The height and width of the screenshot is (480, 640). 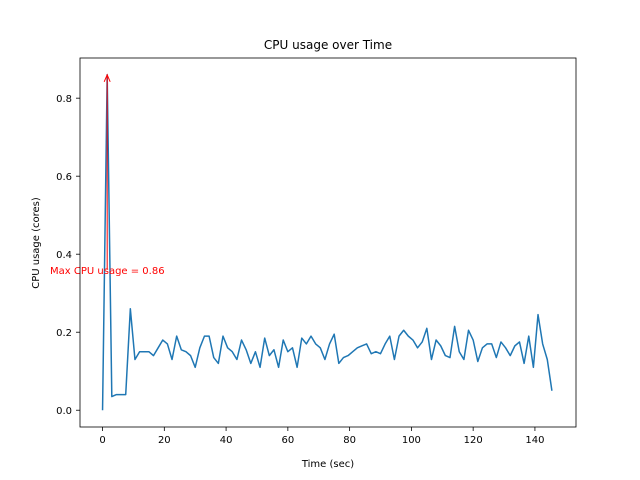 I want to click on y-tick-label: 0.8, so click(x=64, y=99).